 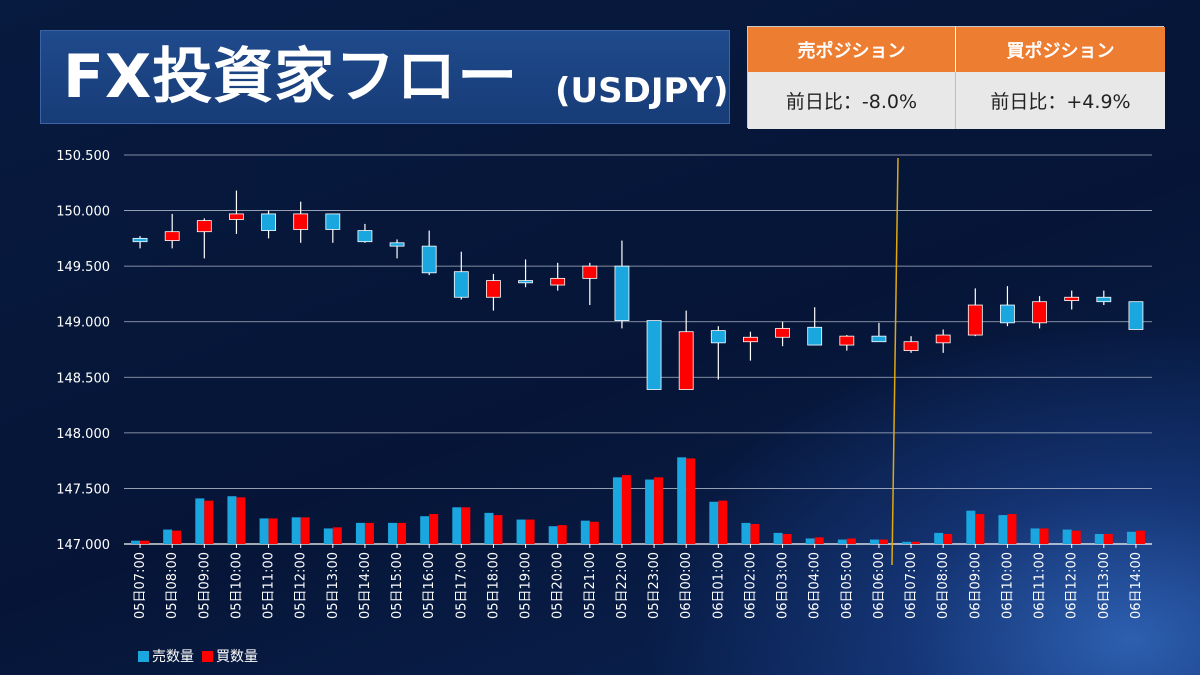 I want to click on legend-sell-volume: 売数量, so click(x=166, y=656).